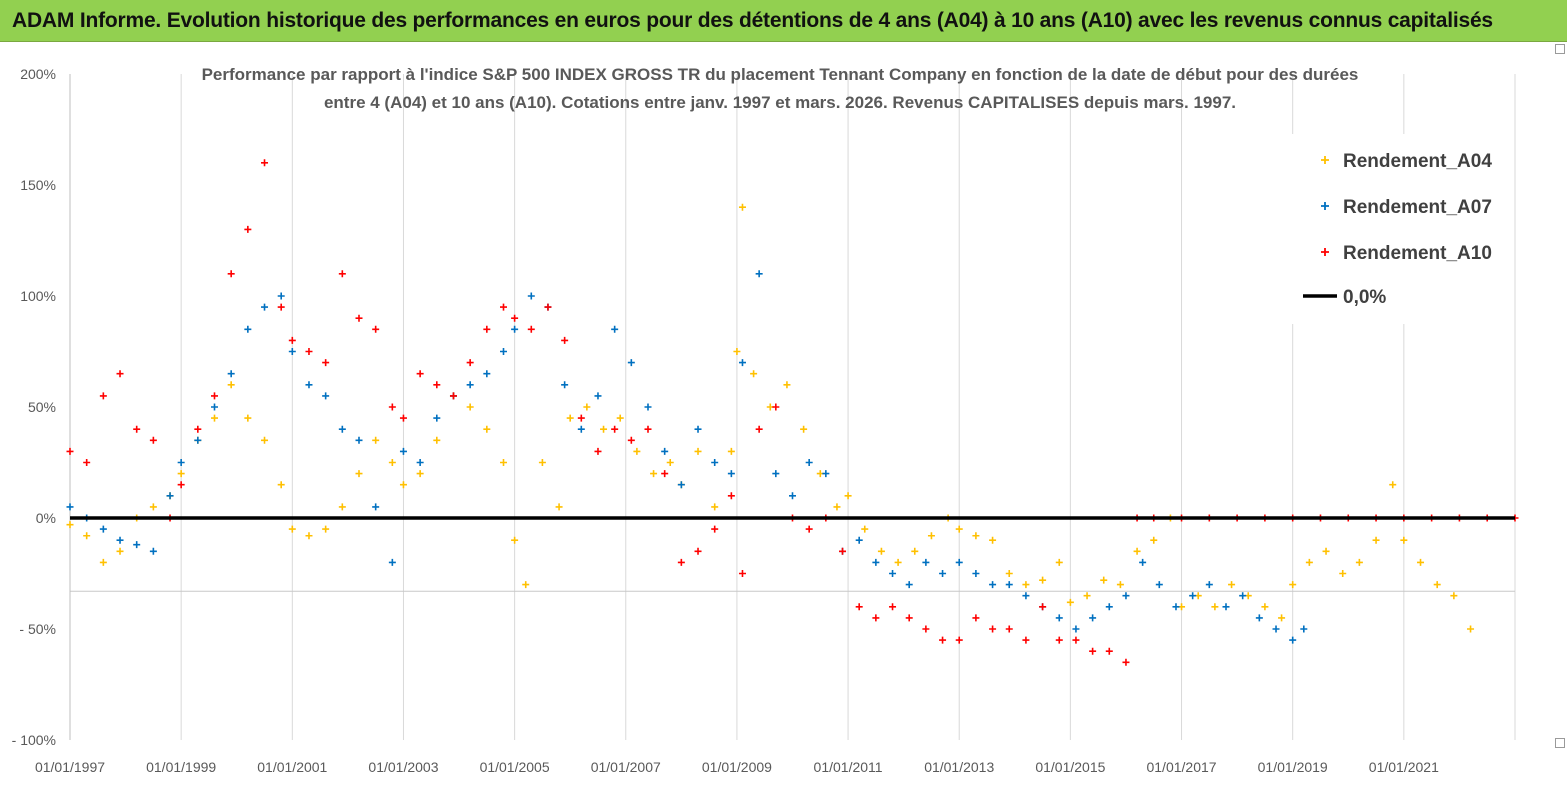 This screenshot has height=795, width=1567. Describe the element at coordinates (1325, 206) in the screenshot. I see `legend-marker` at that location.